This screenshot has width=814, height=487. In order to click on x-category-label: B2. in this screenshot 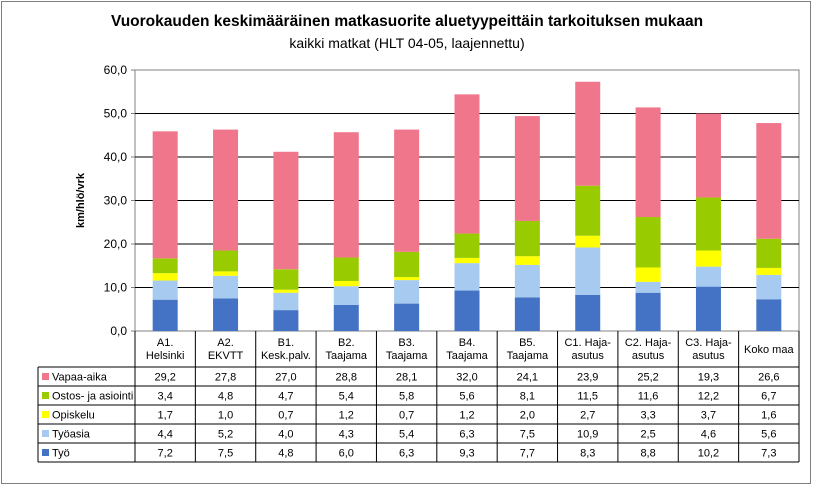, I will do `click(346, 343)`.